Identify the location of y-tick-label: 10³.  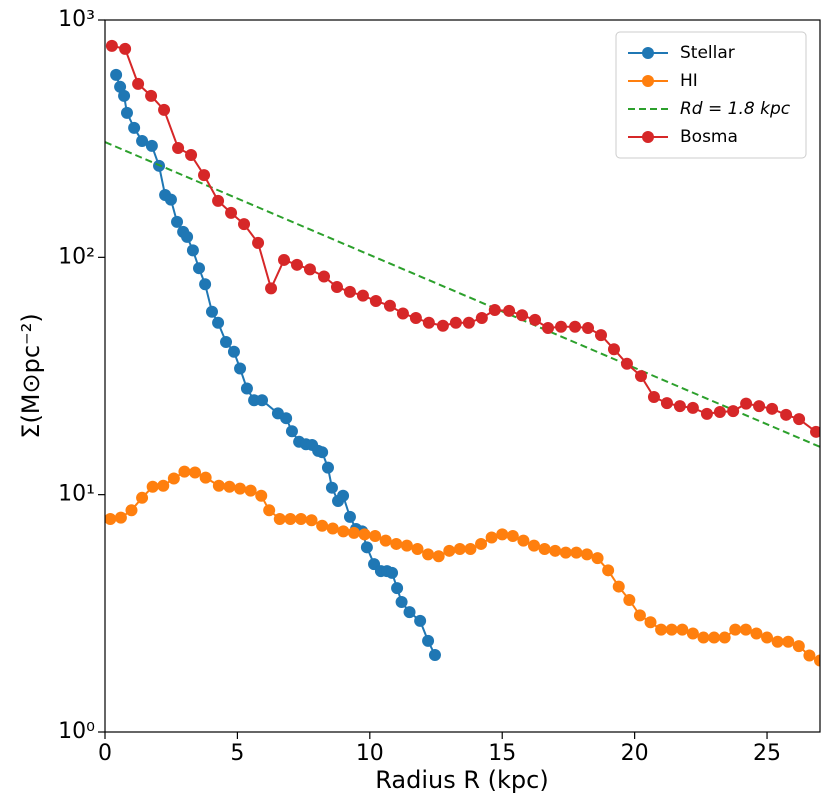
(76, 19).